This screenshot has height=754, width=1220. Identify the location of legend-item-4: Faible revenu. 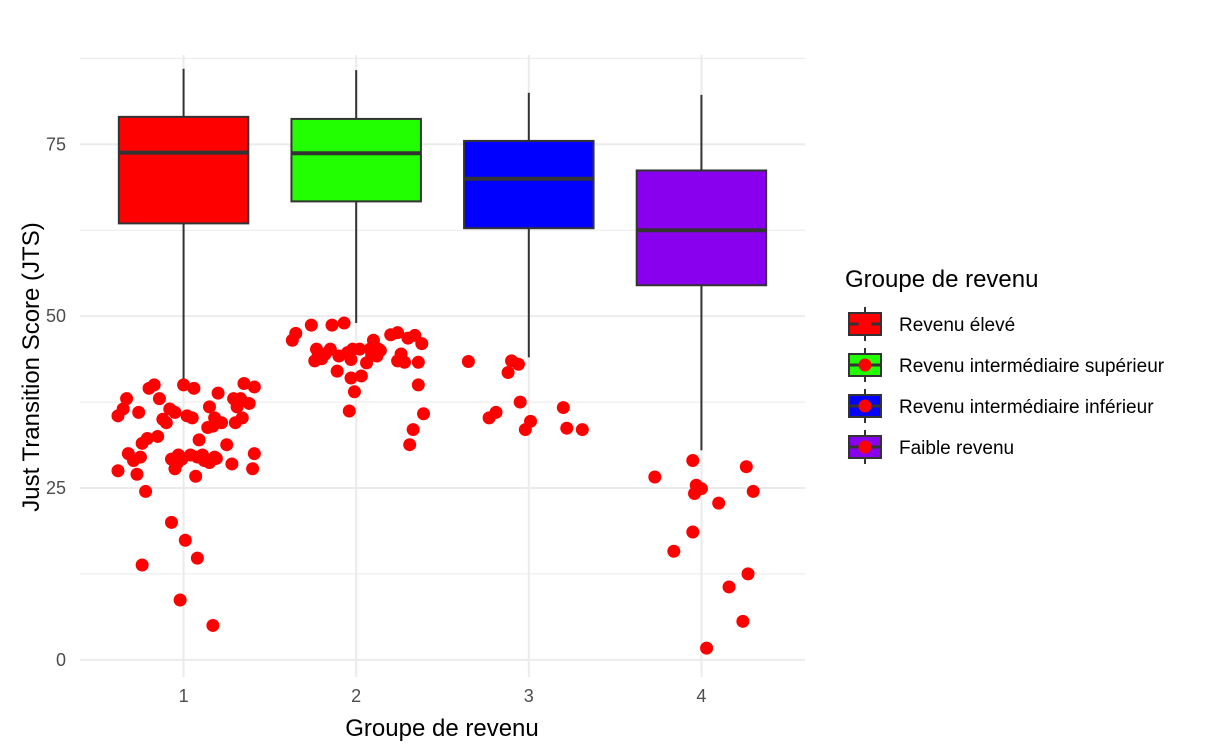
(931, 447).